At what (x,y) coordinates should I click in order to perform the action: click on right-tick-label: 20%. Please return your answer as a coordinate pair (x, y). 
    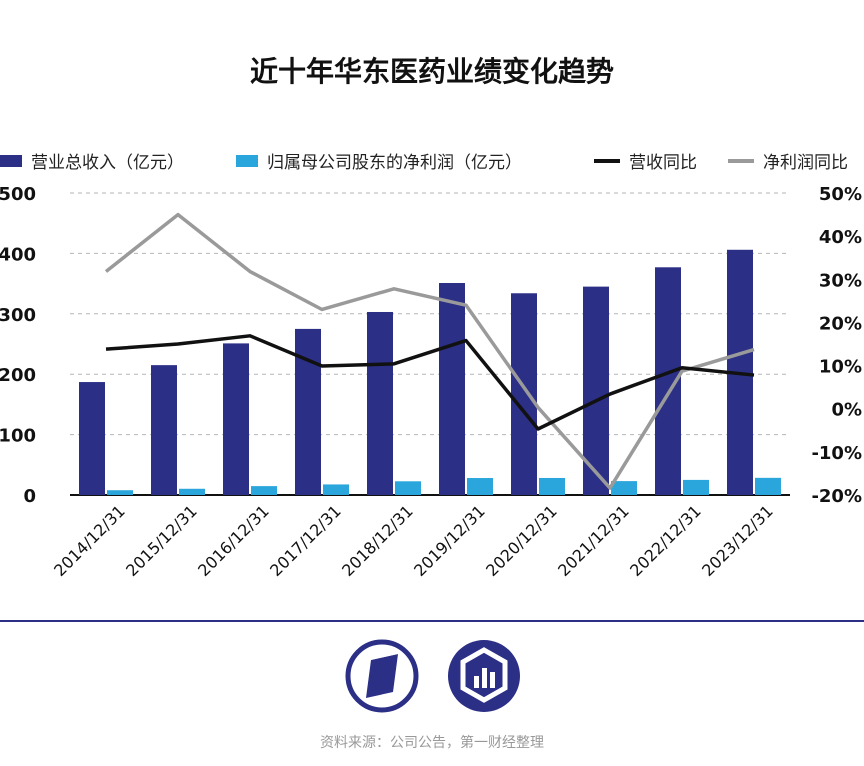
    Looking at the image, I should click on (840, 323).